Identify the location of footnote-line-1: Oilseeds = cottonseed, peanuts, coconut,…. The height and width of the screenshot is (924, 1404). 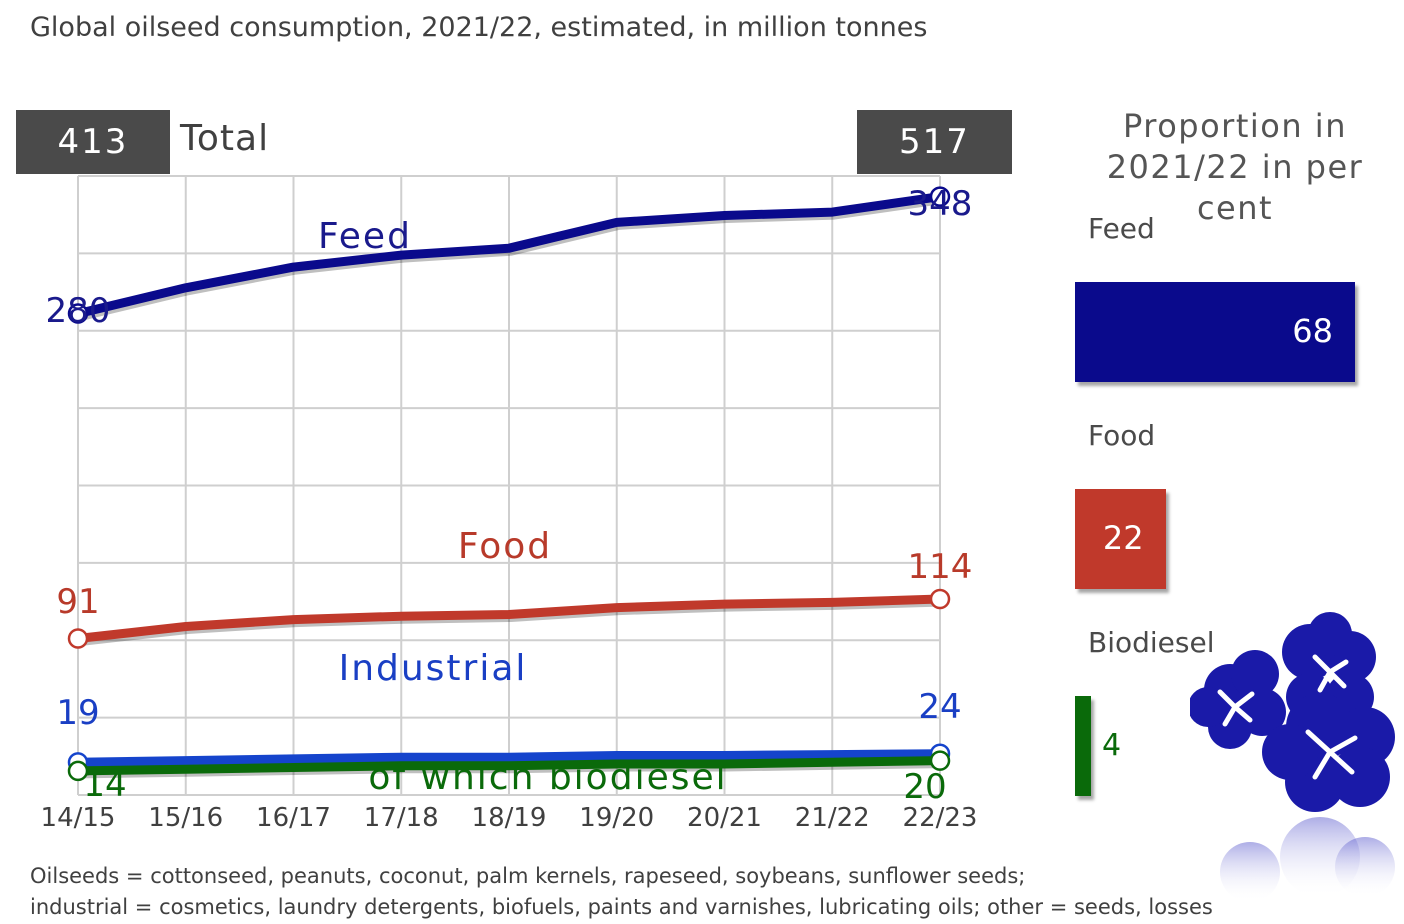
(528, 876).